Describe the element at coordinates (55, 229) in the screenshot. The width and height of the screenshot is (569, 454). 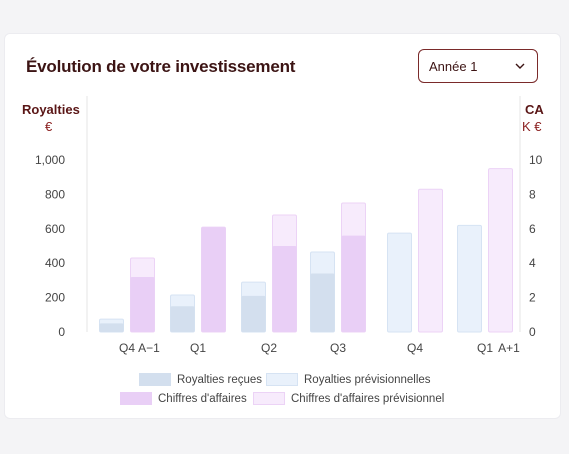
I see `left-tick-label: 600` at that location.